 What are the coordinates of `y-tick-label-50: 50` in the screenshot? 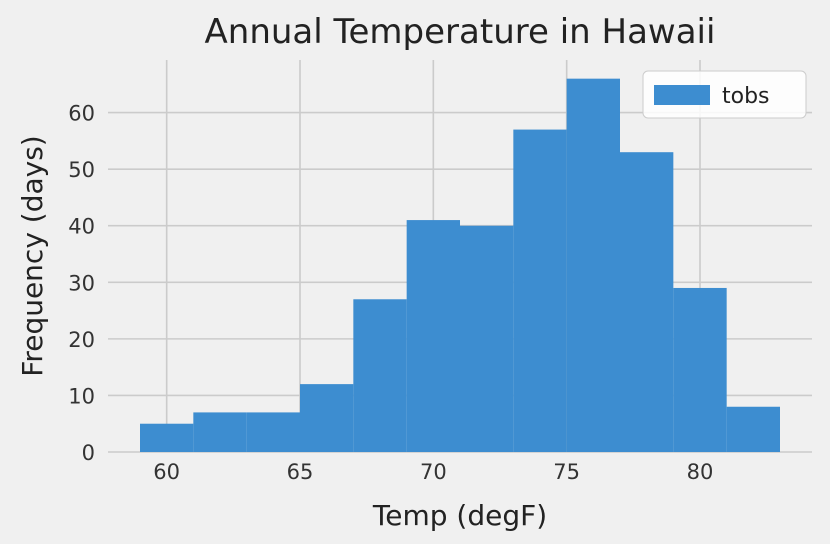 It's located at (81, 170).